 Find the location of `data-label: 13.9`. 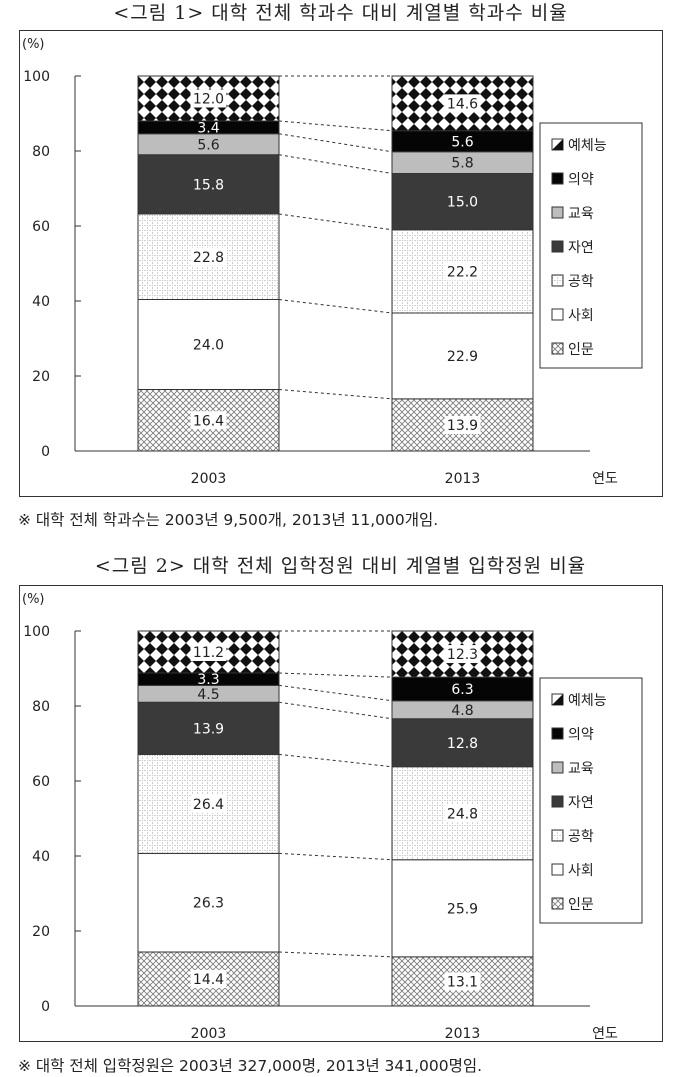

data-label: 13.9 is located at coordinates (462, 426).